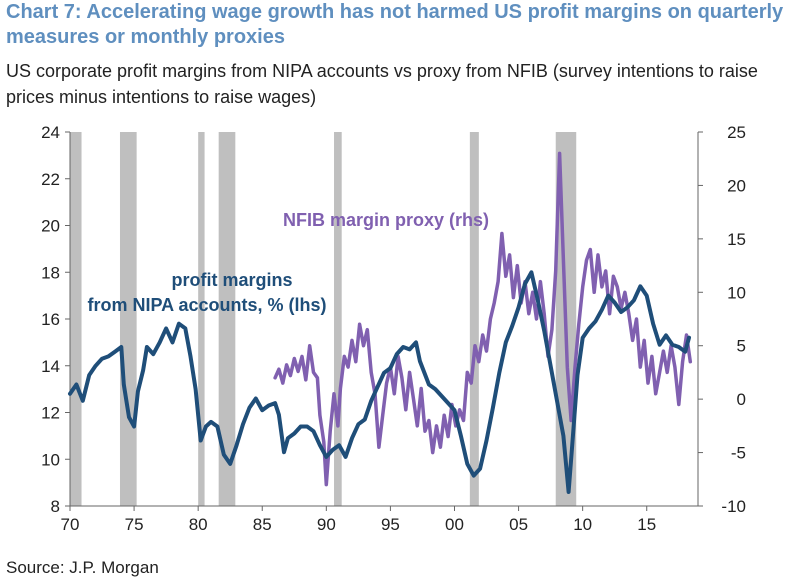 Image resolution: width=800 pixels, height=586 pixels. What do you see at coordinates (50, 413) in the screenshot?
I see `left-tick-label: 12` at bounding box center [50, 413].